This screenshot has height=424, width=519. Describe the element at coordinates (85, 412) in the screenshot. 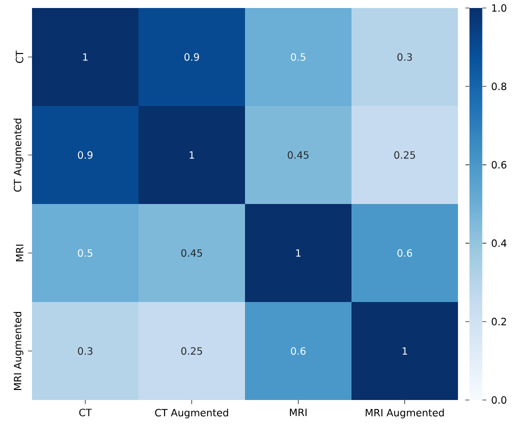

I see `x-tick-label: CT` at that location.